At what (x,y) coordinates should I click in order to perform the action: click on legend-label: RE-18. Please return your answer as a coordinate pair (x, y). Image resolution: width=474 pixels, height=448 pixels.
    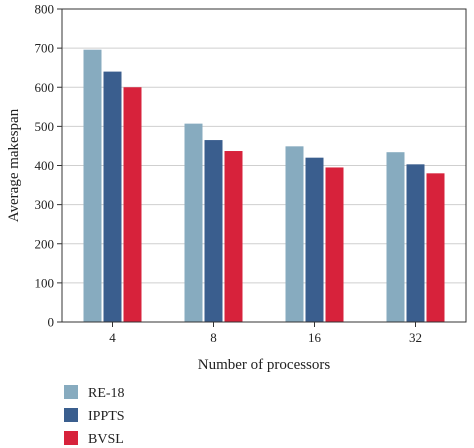
    Looking at the image, I should click on (106, 393).